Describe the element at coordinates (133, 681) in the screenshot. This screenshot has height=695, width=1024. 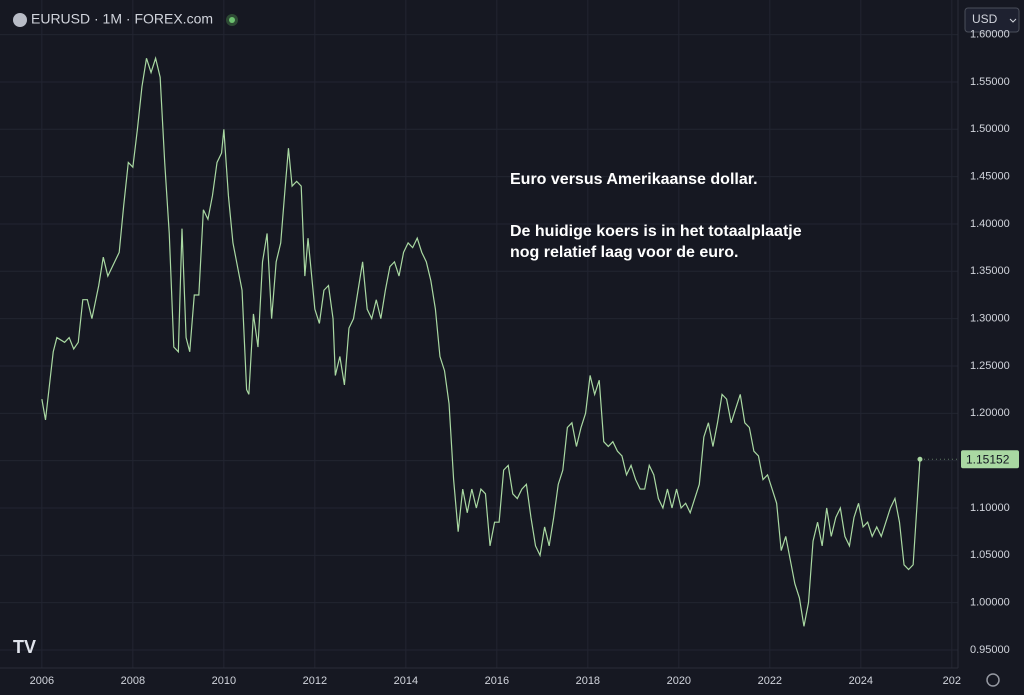
I see `x-tick-label: 2008` at that location.